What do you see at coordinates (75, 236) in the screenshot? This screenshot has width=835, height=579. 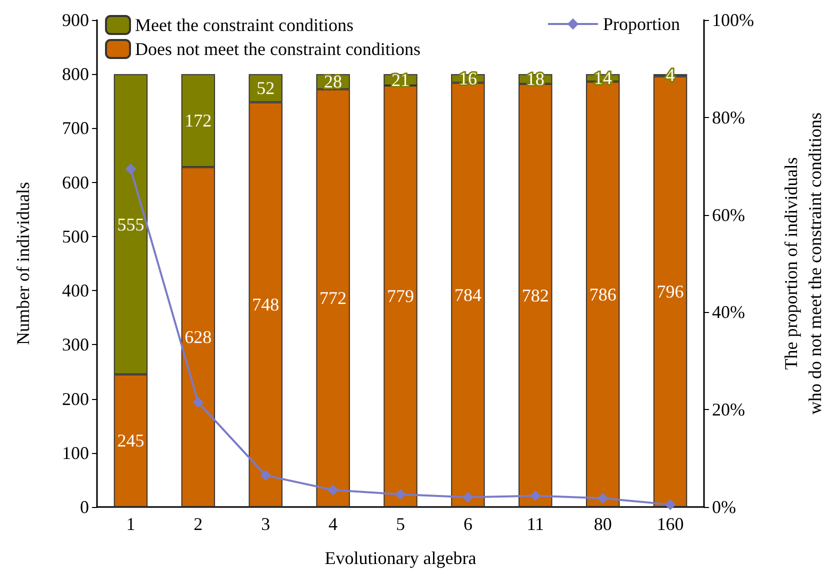 I see `y-tick-label: 500` at bounding box center [75, 236].